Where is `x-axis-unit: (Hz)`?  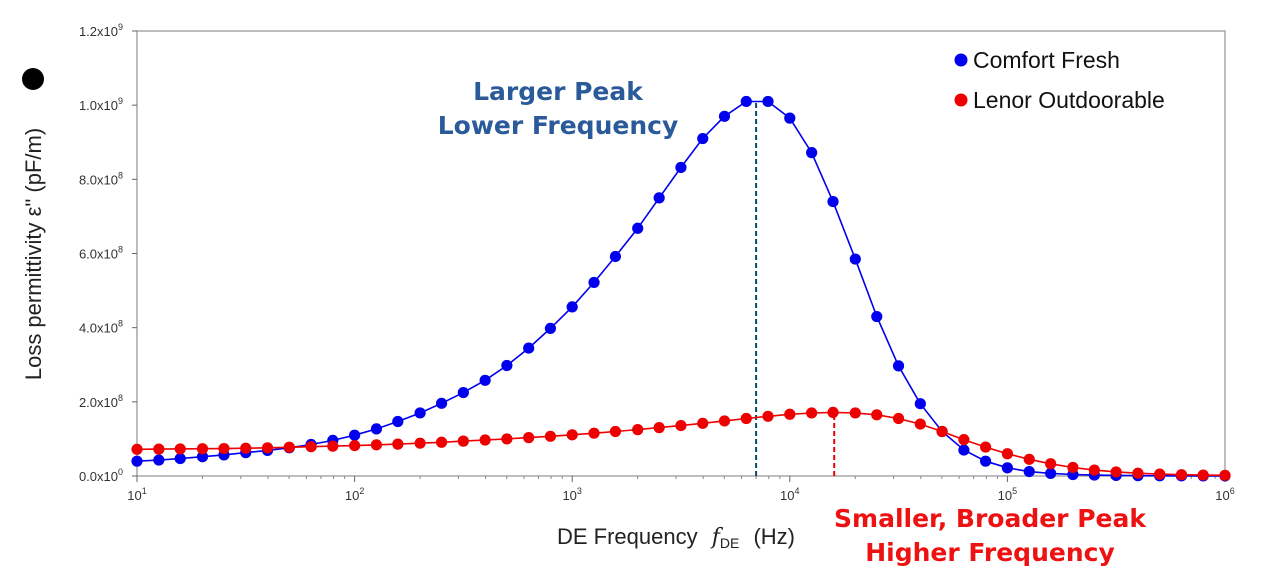
x-axis-unit: (Hz) is located at coordinates (774, 536).